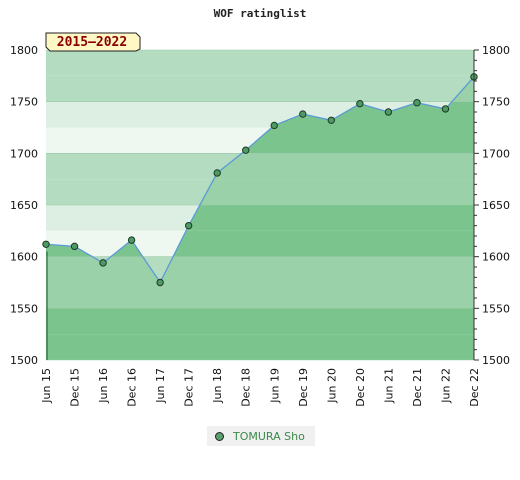  I want to click on y-axis-left: 1500 1550 1600 1650 1700 1750 1800, so click(29, 205).